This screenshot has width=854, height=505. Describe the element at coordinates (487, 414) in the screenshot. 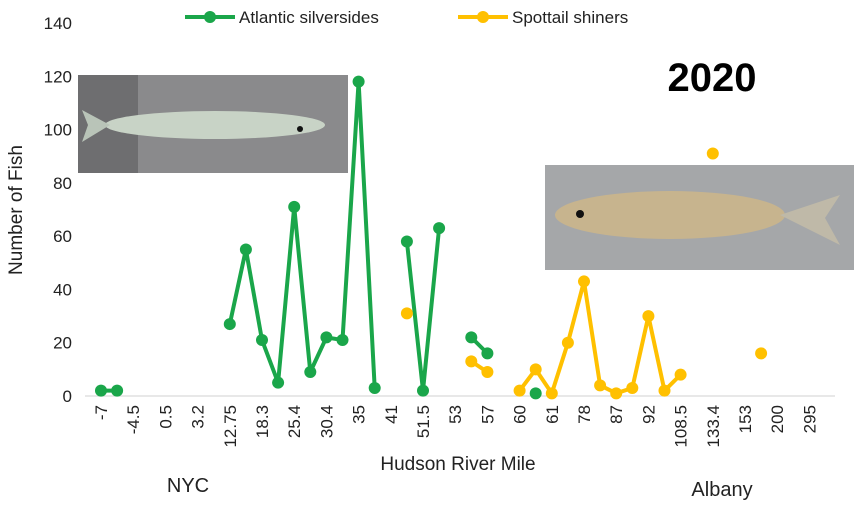

I see `x-tick-label: 57` at that location.